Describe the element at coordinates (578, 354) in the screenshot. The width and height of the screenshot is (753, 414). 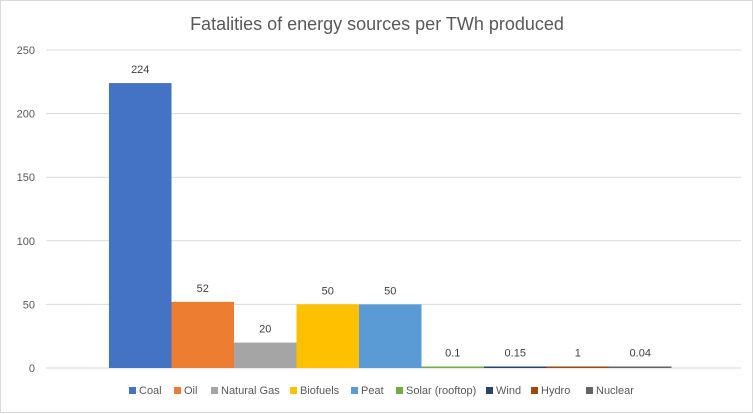
I see `data-label: 1` at that location.